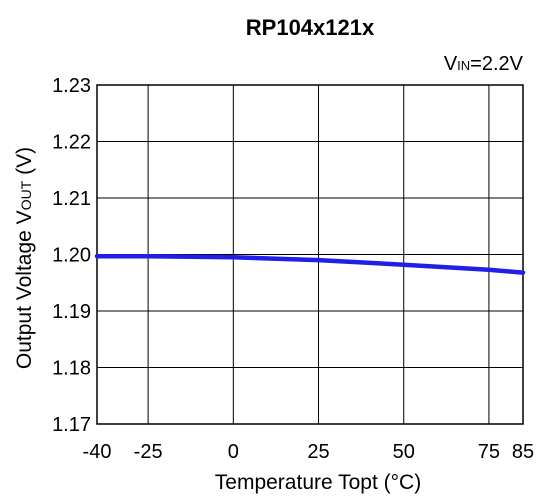 The width and height of the screenshot is (539, 496). What do you see at coordinates (71, 312) in the screenshot?
I see `y-tick-label: 1.19` at bounding box center [71, 312].